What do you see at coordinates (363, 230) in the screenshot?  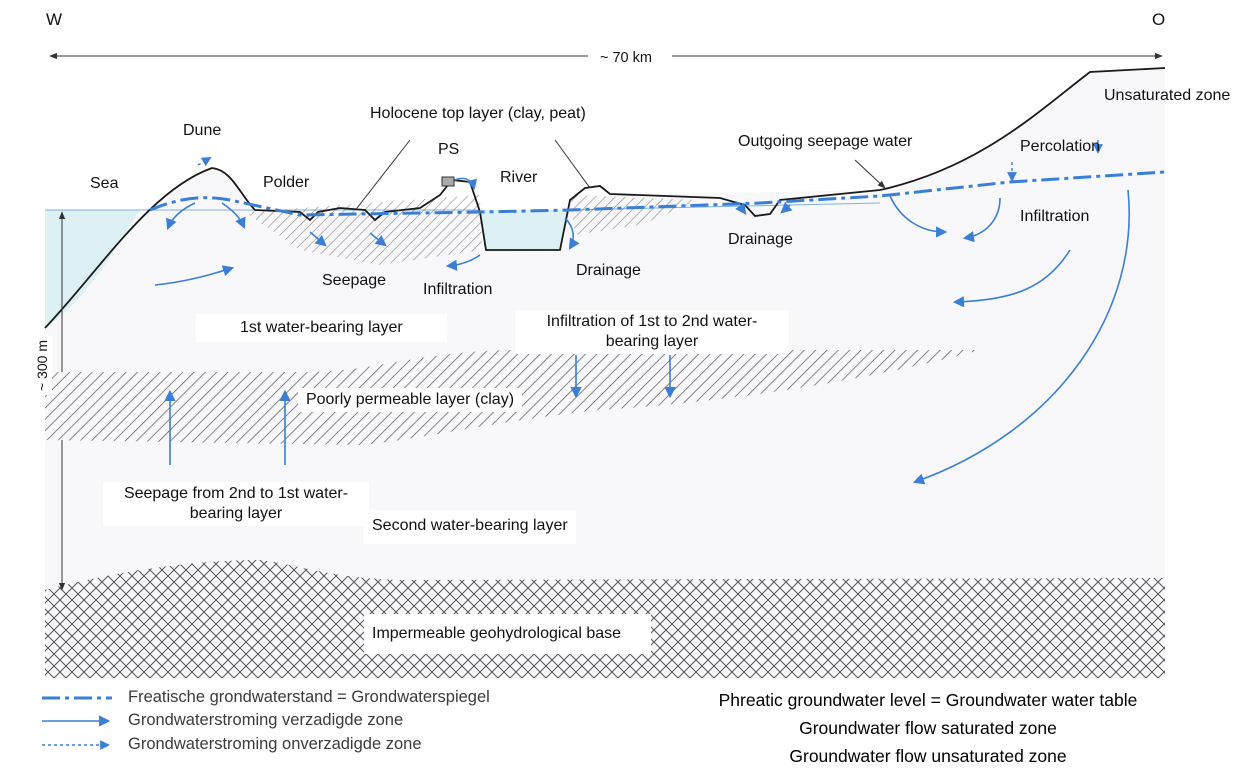 I see `holocene-top-layer` at bounding box center [363, 230].